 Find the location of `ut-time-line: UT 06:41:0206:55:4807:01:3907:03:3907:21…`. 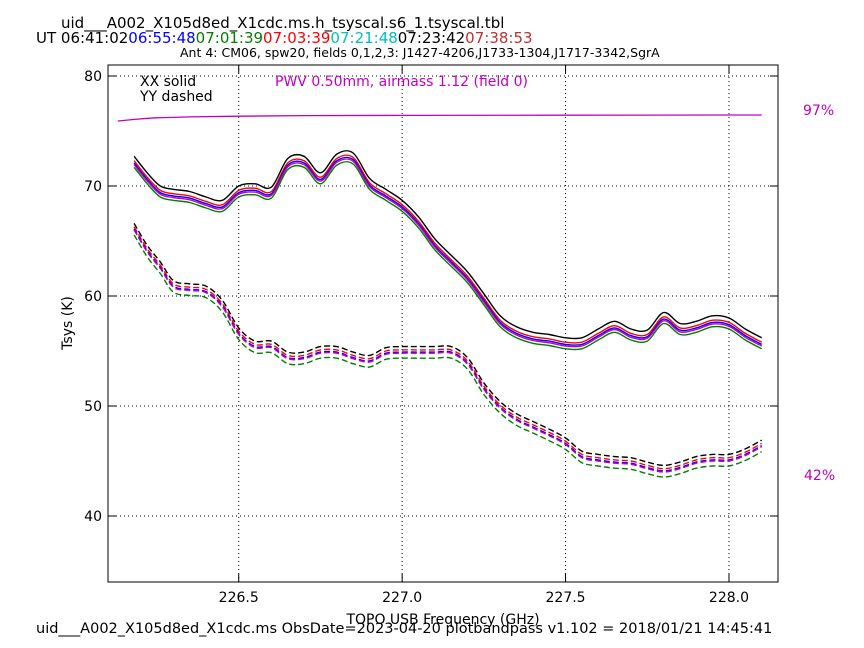

ut-time-line: UT 06:41:0206:55:4807:01:3907:03:3907:21… is located at coordinates (284, 38).